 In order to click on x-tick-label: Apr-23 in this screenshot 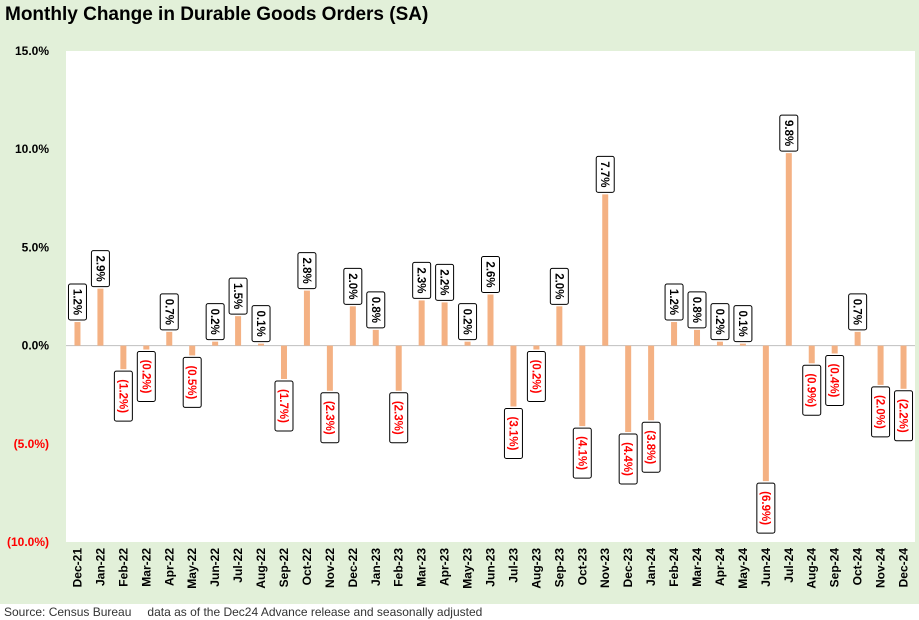, I will do `click(445, 567)`.